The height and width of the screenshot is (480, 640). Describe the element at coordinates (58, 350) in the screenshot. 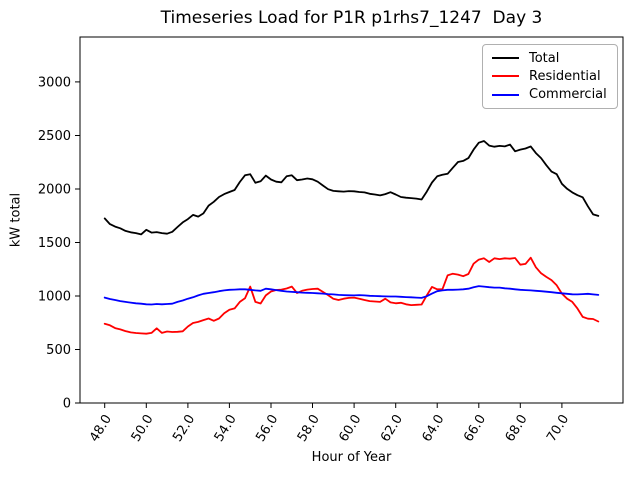

I see `y-tick-label: 500` at that location.